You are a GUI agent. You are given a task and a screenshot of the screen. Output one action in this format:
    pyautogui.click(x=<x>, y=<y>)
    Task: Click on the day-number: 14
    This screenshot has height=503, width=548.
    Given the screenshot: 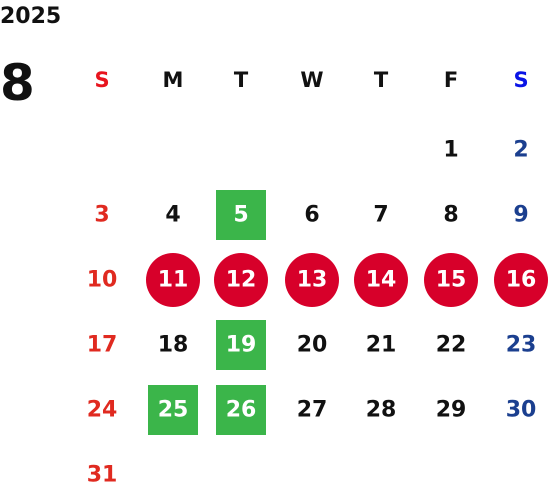 What is the action you would take?
    pyautogui.click(x=381, y=280)
    